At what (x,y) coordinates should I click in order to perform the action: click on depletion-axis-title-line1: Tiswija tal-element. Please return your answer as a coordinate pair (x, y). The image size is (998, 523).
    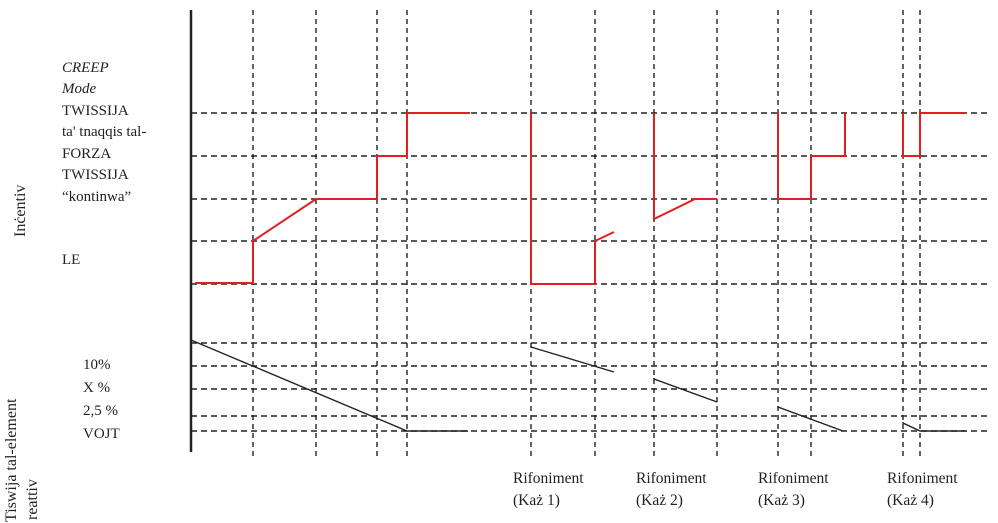
    Looking at the image, I should click on (11, 460).